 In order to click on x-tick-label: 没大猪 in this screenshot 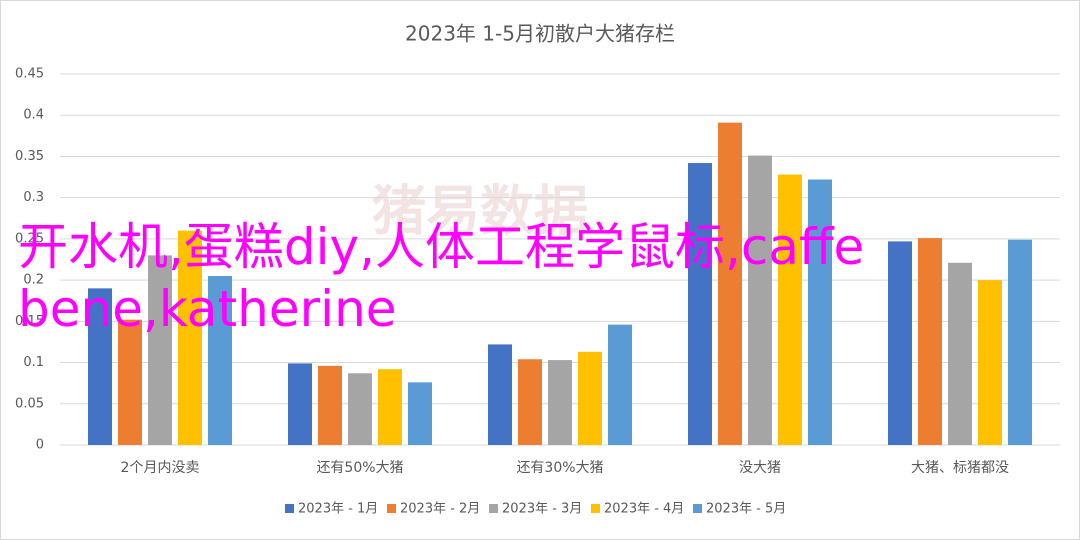, I will do `click(760, 468)`.